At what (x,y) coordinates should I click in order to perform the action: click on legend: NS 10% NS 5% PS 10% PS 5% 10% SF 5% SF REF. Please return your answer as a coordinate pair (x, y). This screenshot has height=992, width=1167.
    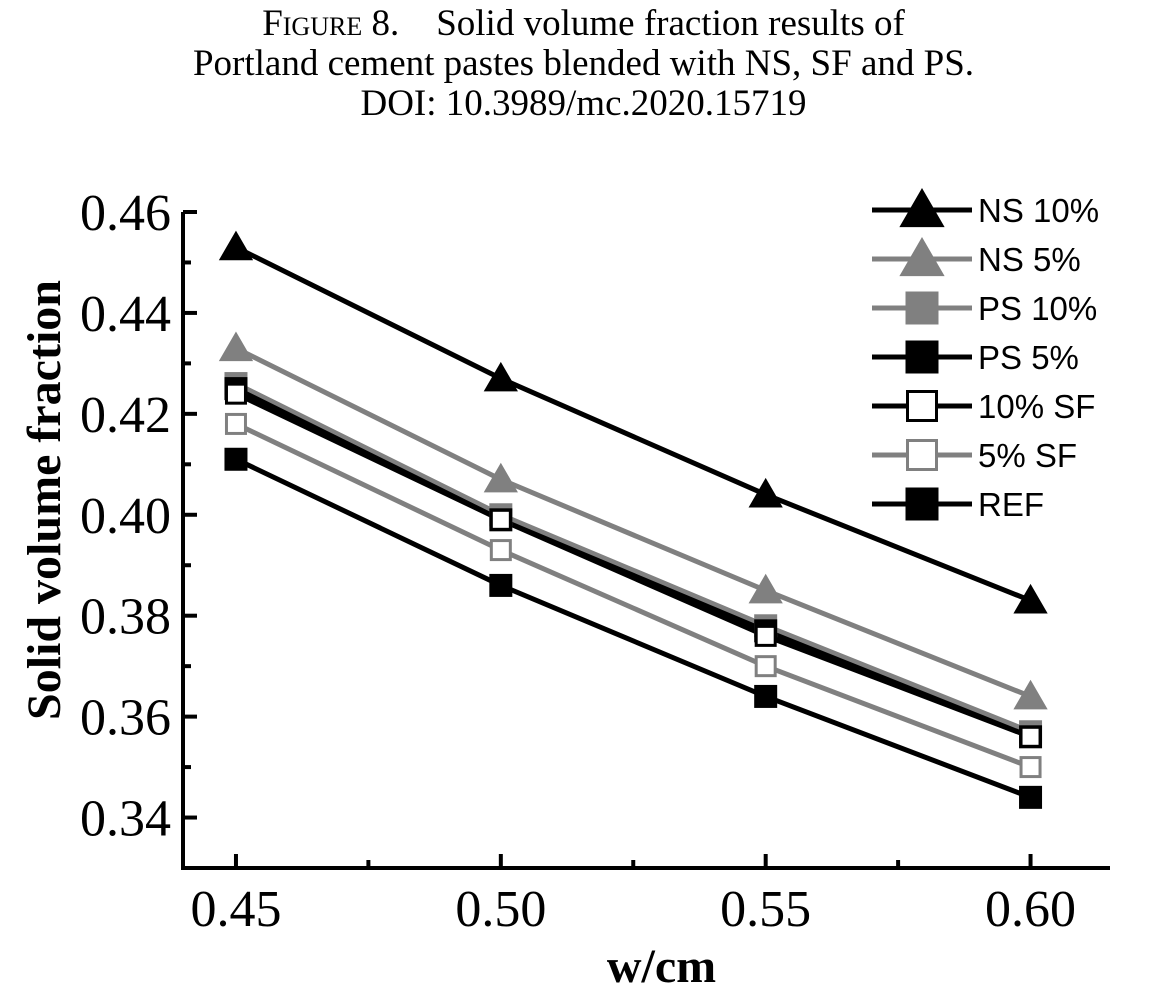
    Looking at the image, I should click on (985, 355).